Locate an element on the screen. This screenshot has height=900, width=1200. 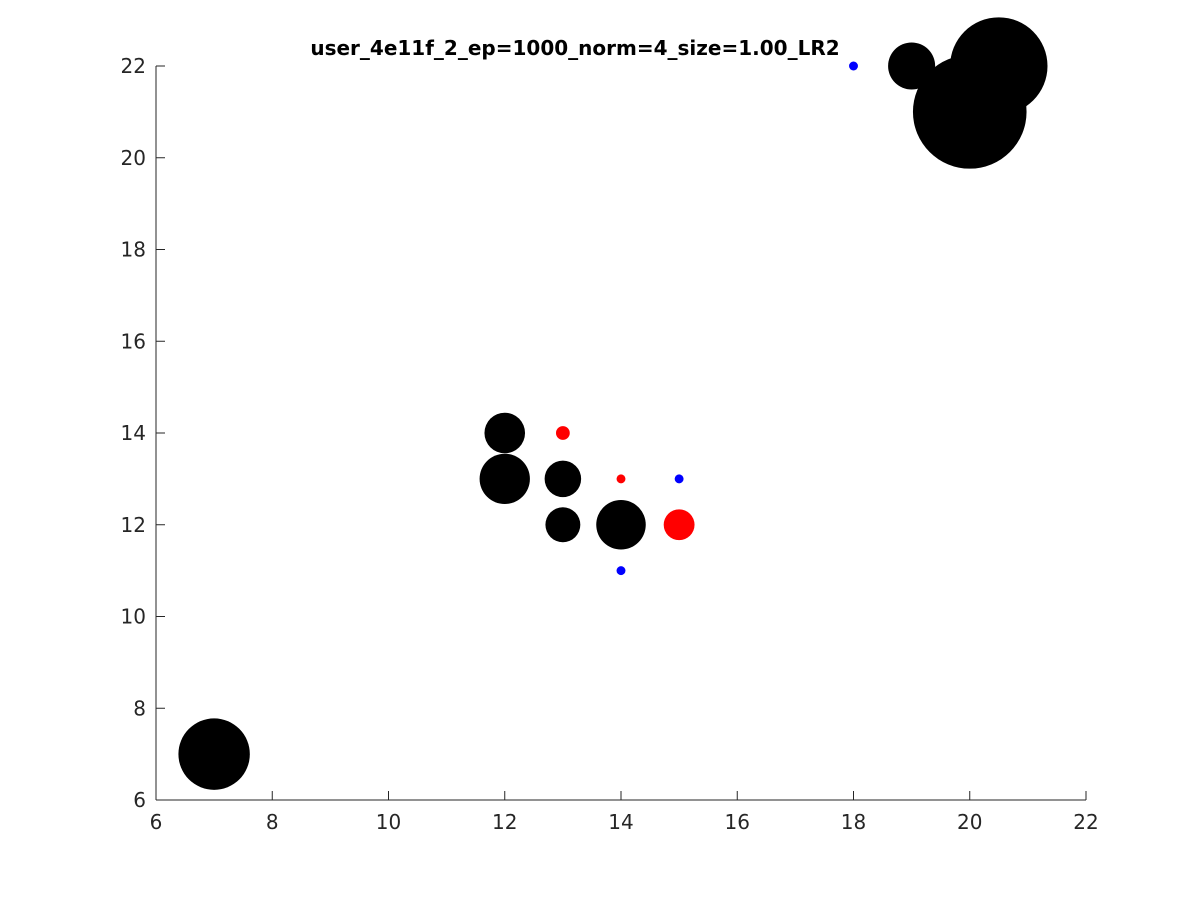
x-tick-label: 6 is located at coordinates (156, 822).